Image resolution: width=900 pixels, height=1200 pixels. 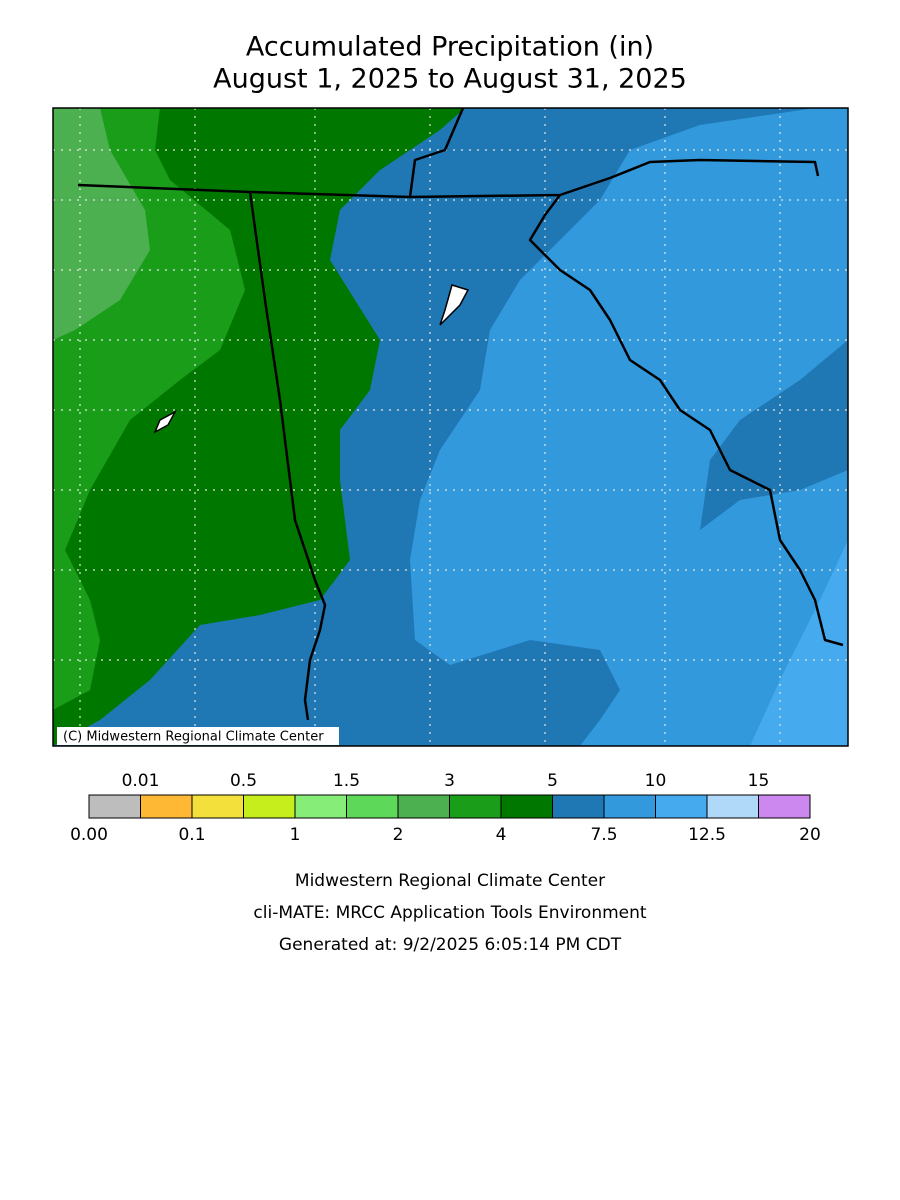 I want to click on legend-label: 3, so click(x=449, y=781).